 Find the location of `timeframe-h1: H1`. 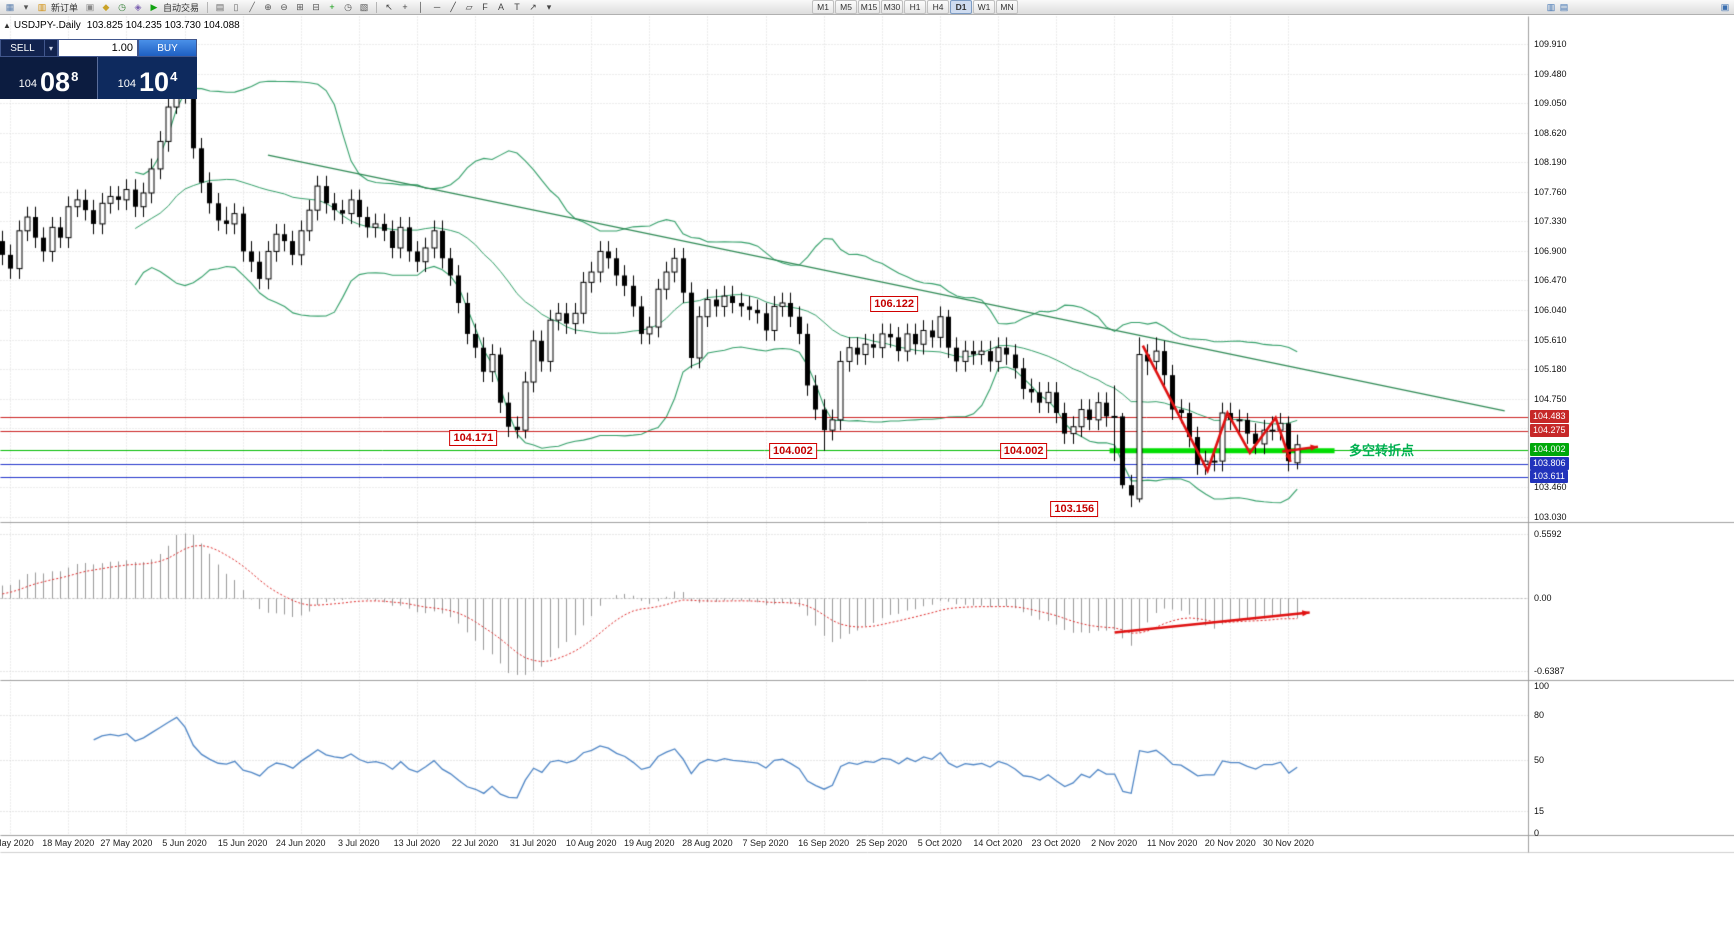

timeframe-h1: H1 is located at coordinates (915, 7).